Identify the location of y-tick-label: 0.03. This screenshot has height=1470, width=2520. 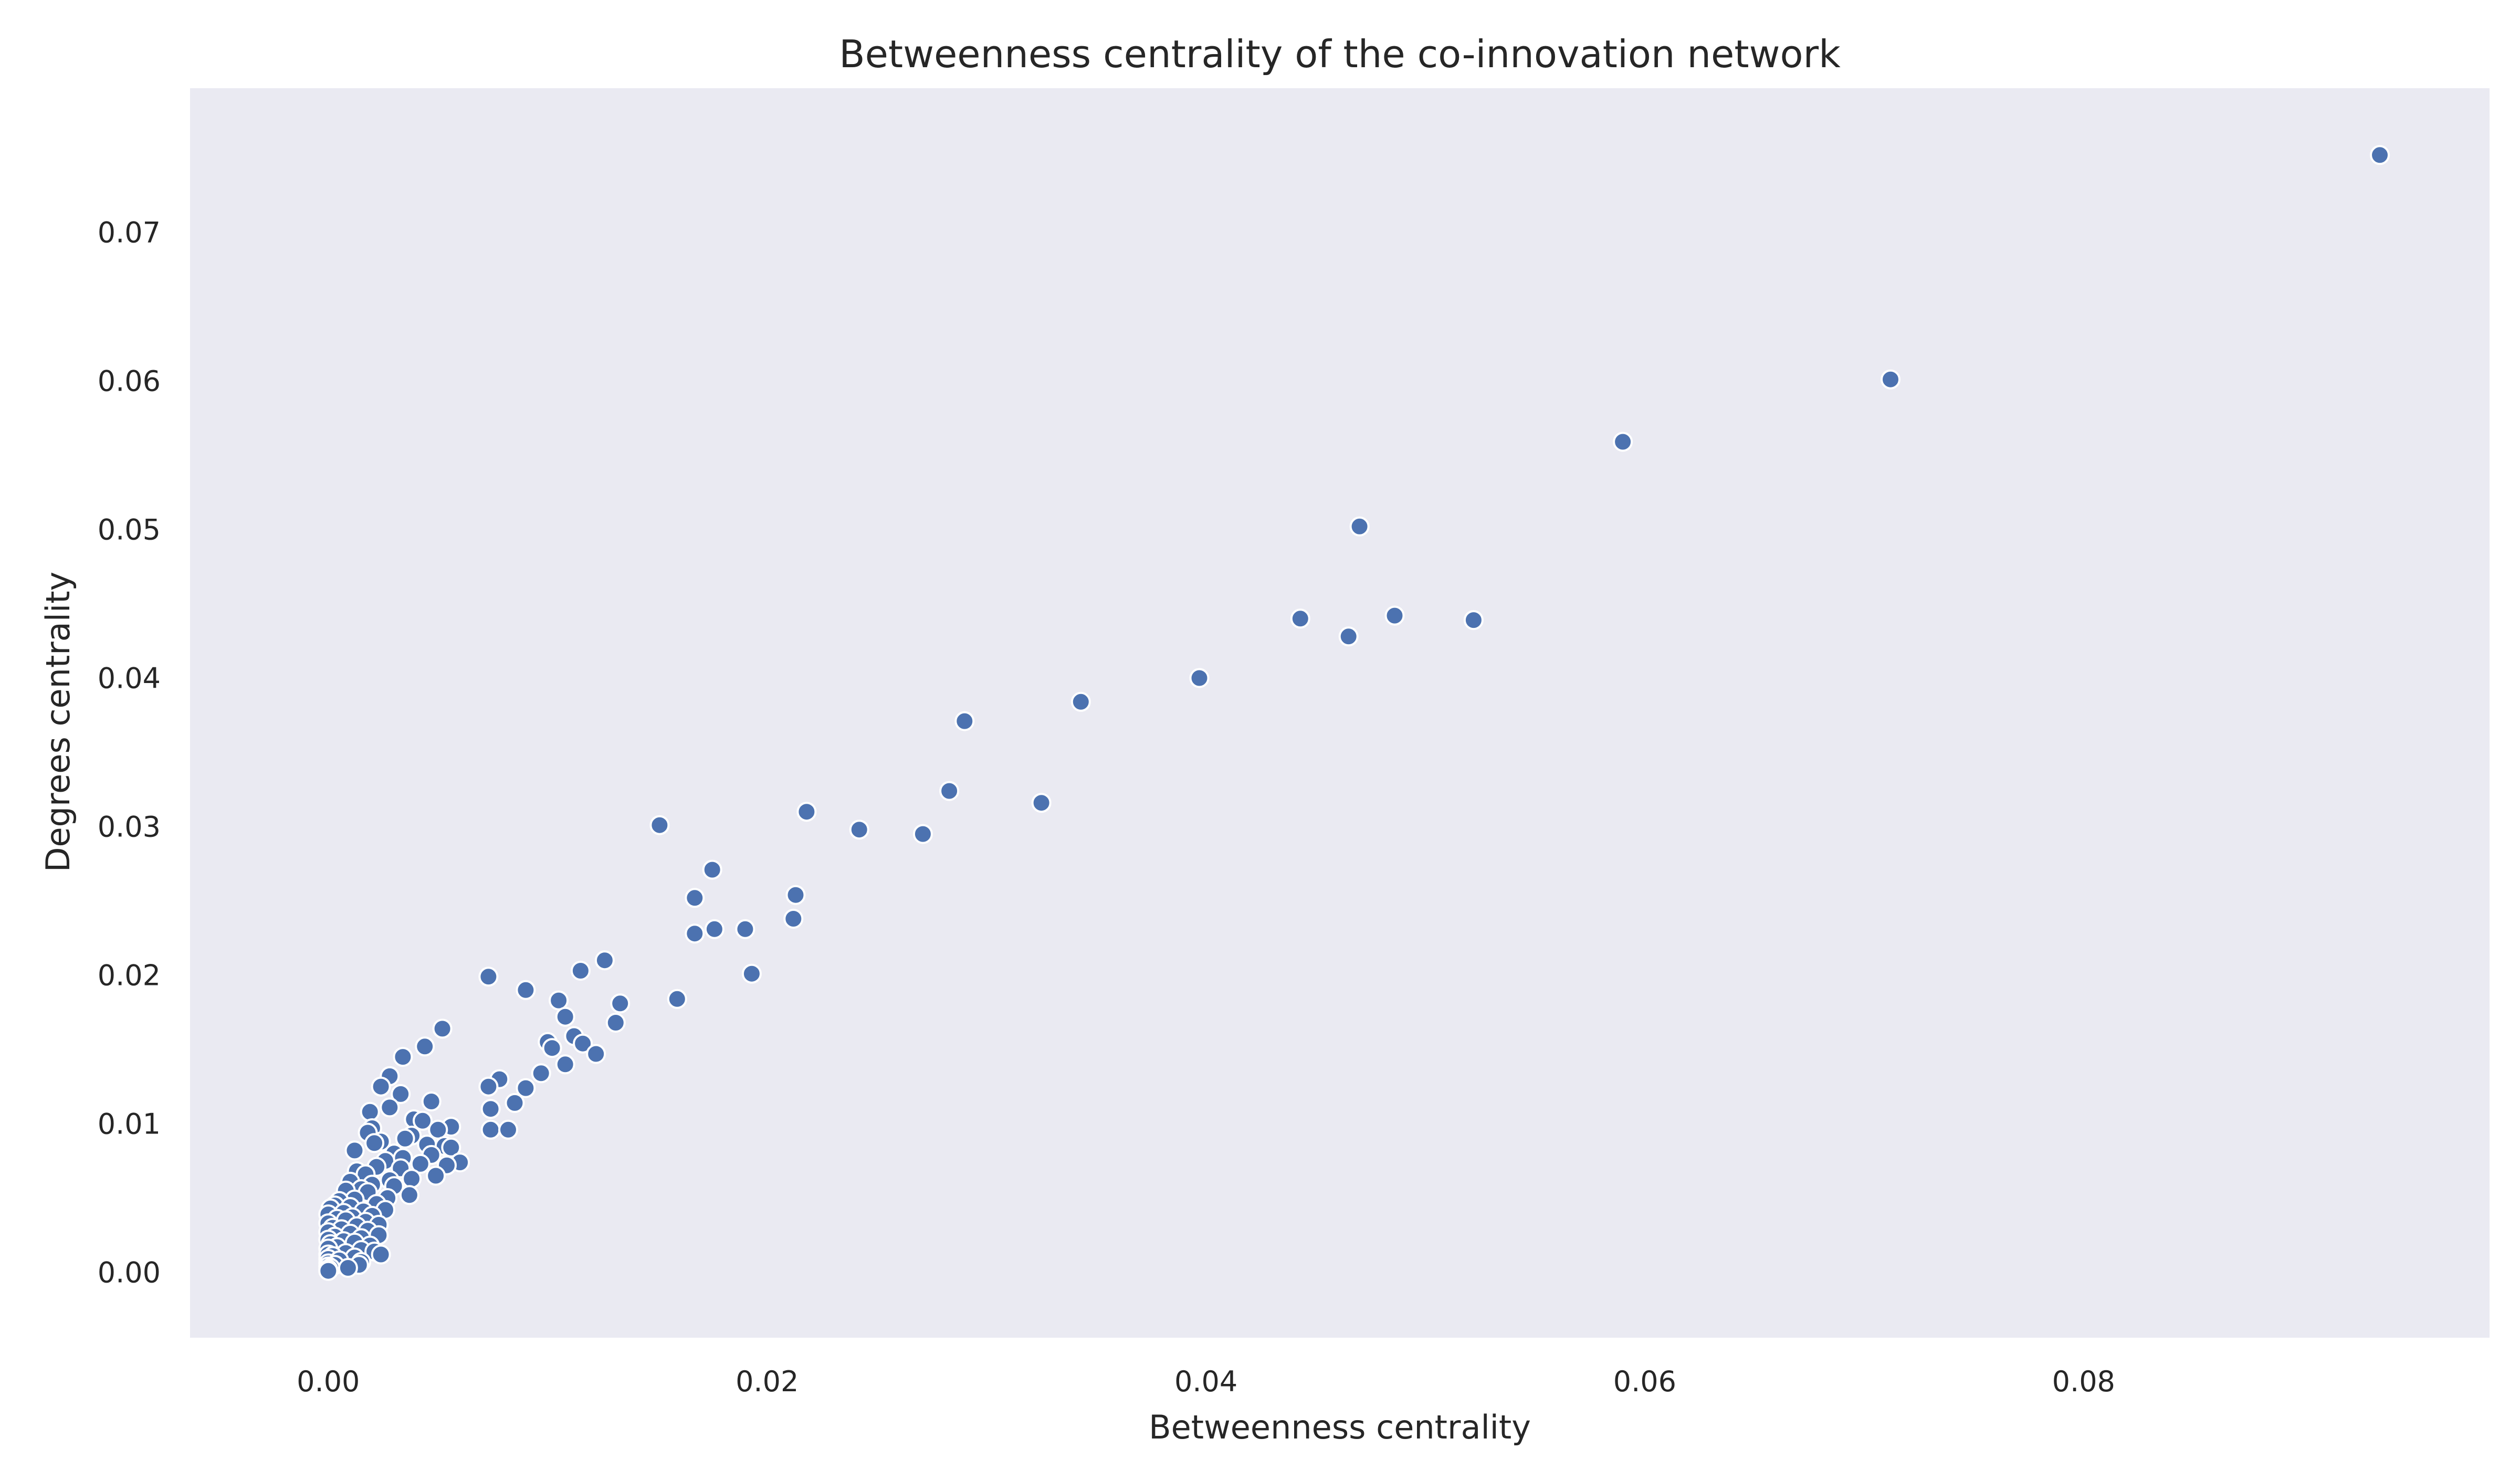
(129, 827).